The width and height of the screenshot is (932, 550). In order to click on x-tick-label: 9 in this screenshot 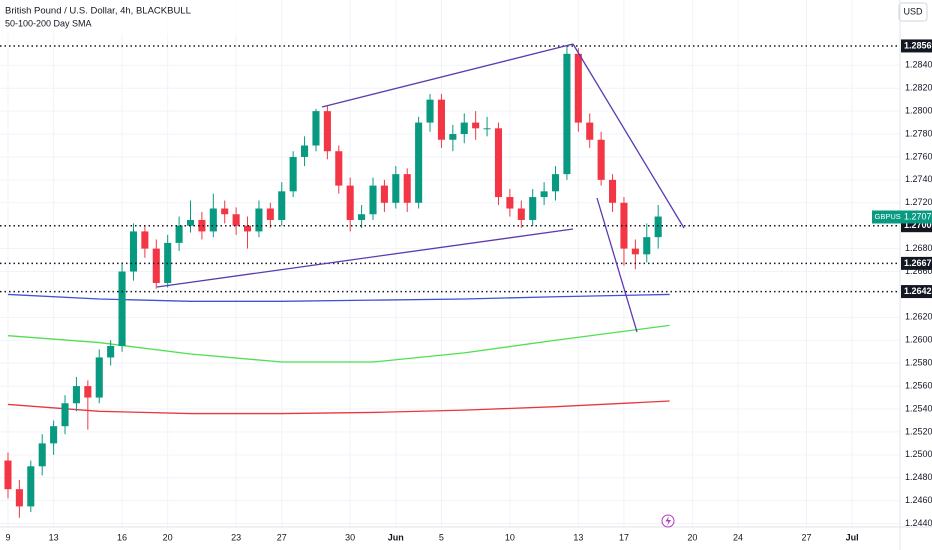, I will do `click(7, 537)`.